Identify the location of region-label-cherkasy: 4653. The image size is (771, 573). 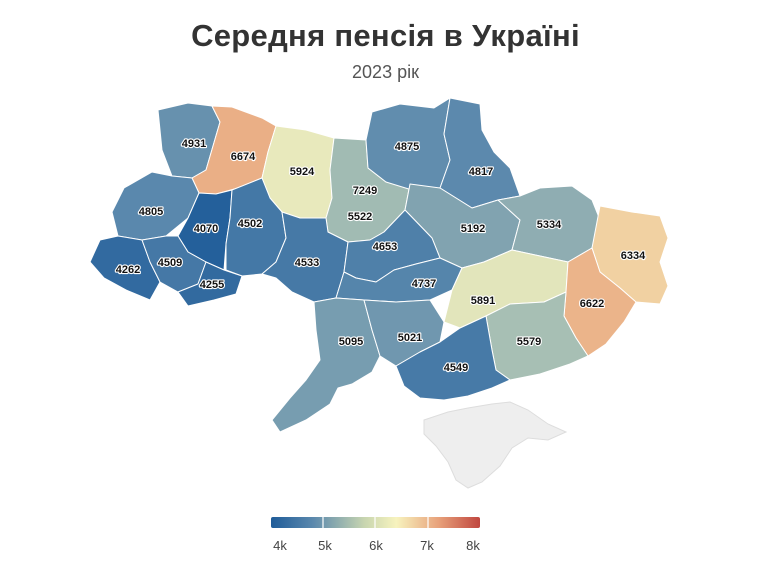
(385, 247).